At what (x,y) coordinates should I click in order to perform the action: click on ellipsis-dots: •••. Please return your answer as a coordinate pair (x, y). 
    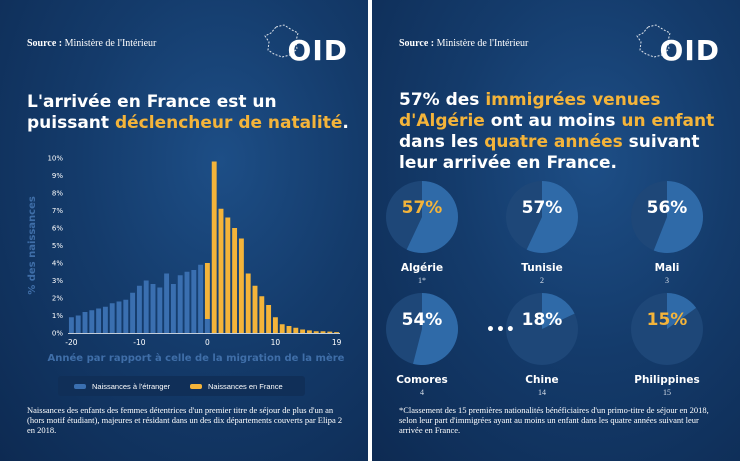
    Looking at the image, I should click on (501, 330).